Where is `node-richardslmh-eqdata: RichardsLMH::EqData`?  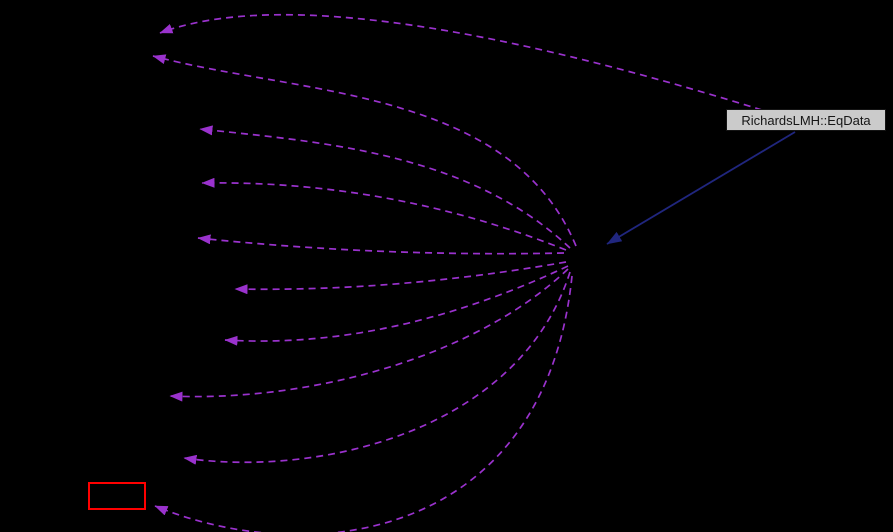 node-richardslmh-eqdata: RichardsLMH::EqData is located at coordinates (806, 120).